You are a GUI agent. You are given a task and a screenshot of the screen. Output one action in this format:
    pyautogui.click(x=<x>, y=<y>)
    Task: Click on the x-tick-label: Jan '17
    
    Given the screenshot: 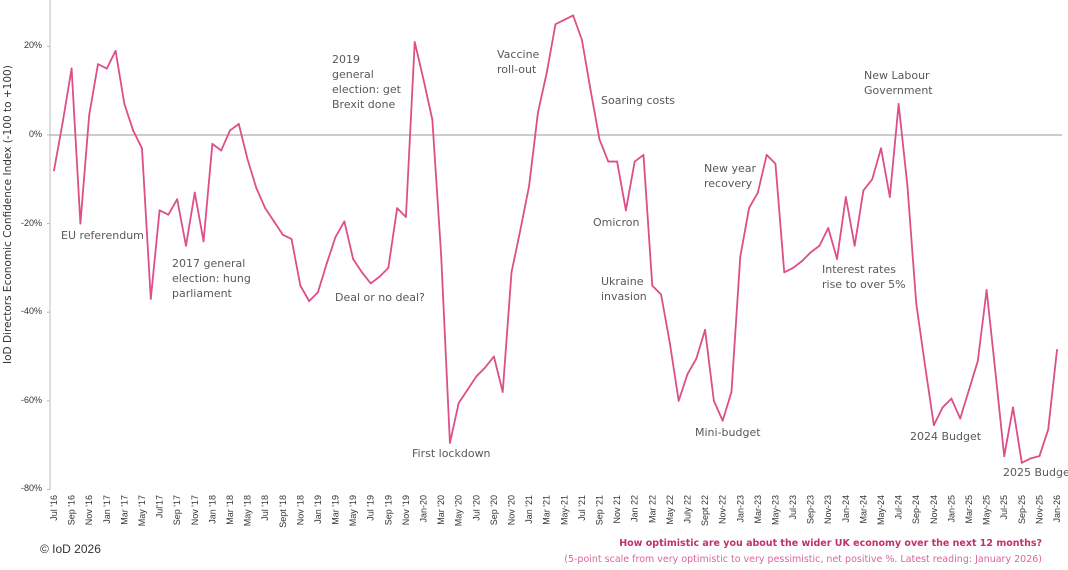 What is the action you would take?
    pyautogui.click(x=107, y=509)
    